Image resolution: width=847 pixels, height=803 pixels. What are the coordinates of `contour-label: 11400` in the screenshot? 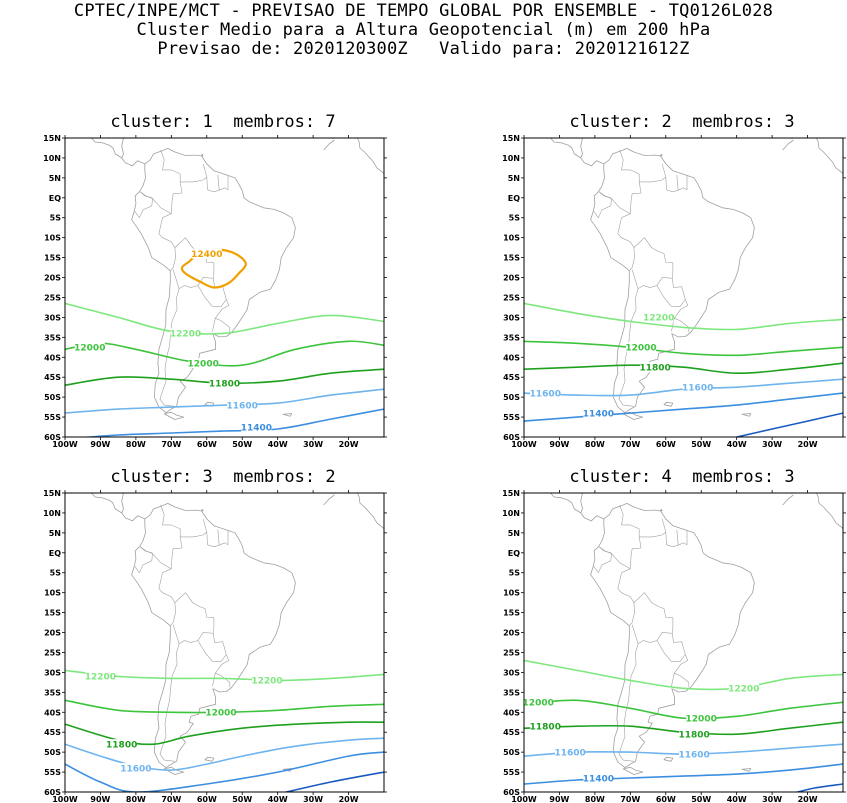 It's located at (598, 414).